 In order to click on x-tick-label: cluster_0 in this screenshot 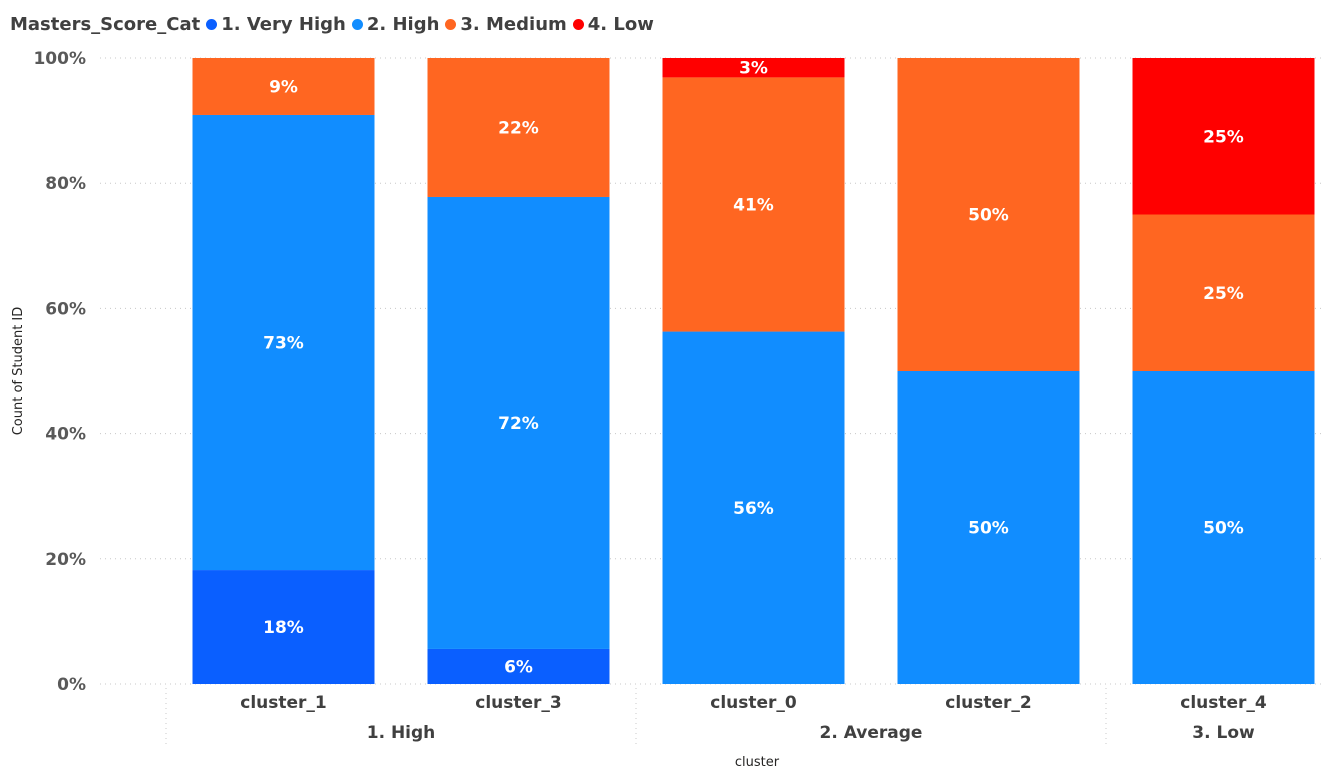, I will do `click(753, 703)`.